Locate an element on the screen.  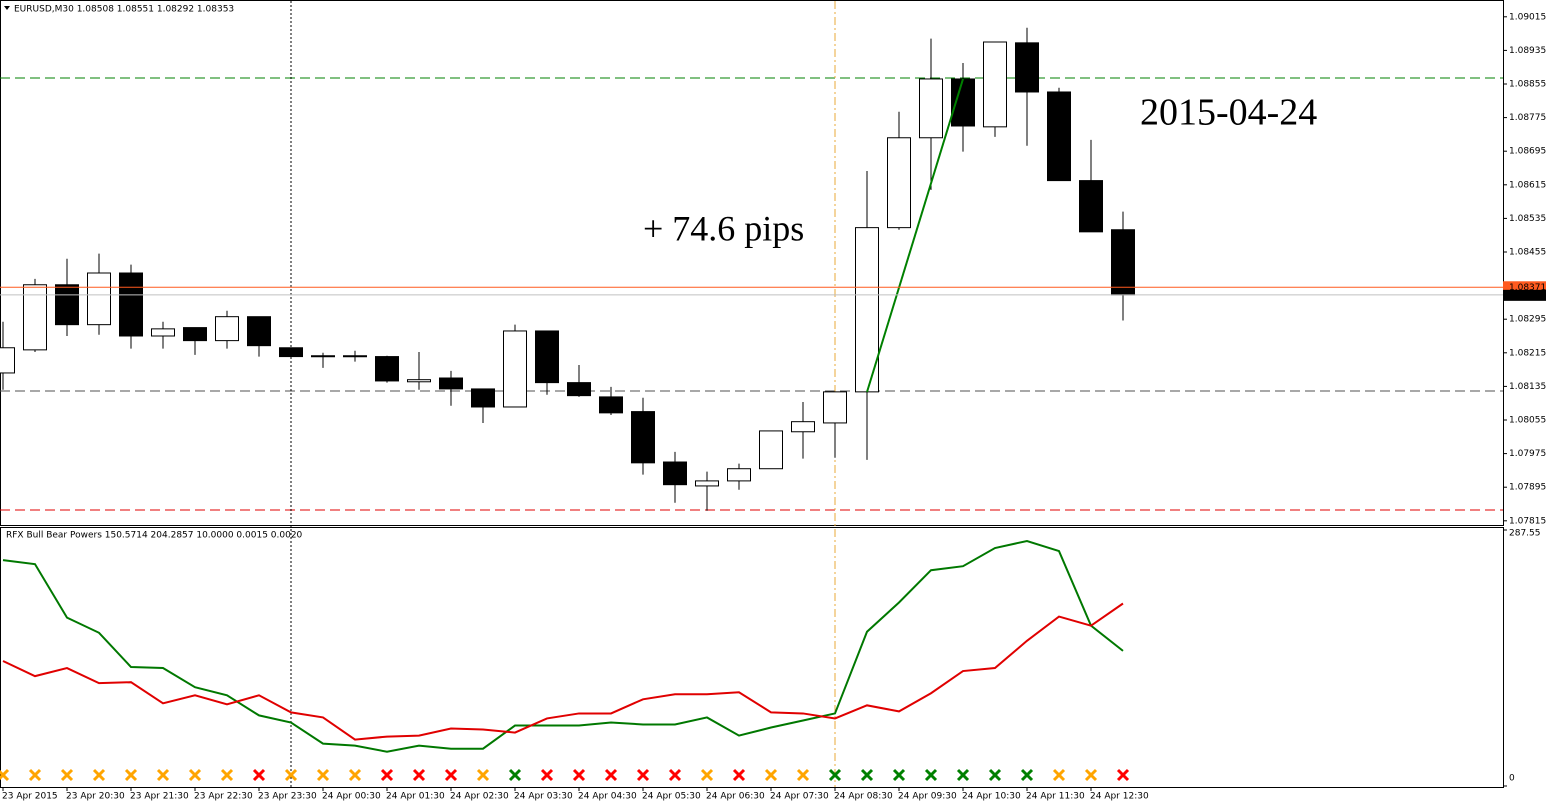
x-tick-label: 23 Apr 22:30 is located at coordinates (223, 797).